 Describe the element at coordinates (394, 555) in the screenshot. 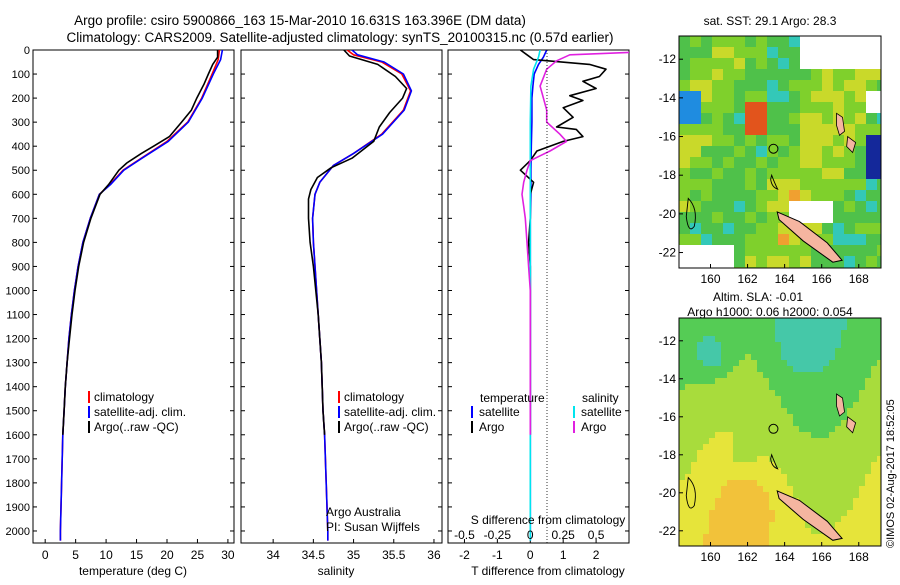

I see `x-tick-label: 35.5` at that location.